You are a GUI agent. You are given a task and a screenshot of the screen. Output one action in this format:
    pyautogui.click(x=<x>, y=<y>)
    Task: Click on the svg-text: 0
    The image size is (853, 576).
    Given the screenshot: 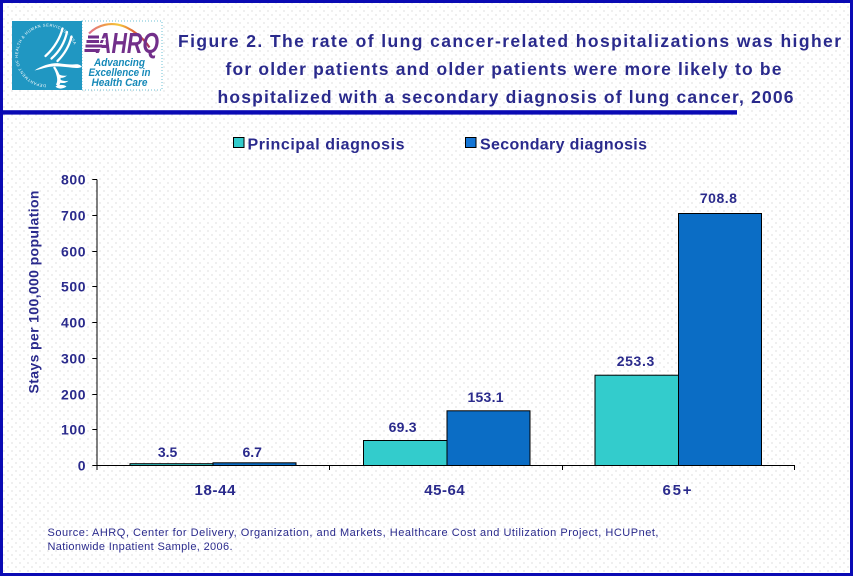 What is the action you would take?
    pyautogui.click(x=82, y=466)
    